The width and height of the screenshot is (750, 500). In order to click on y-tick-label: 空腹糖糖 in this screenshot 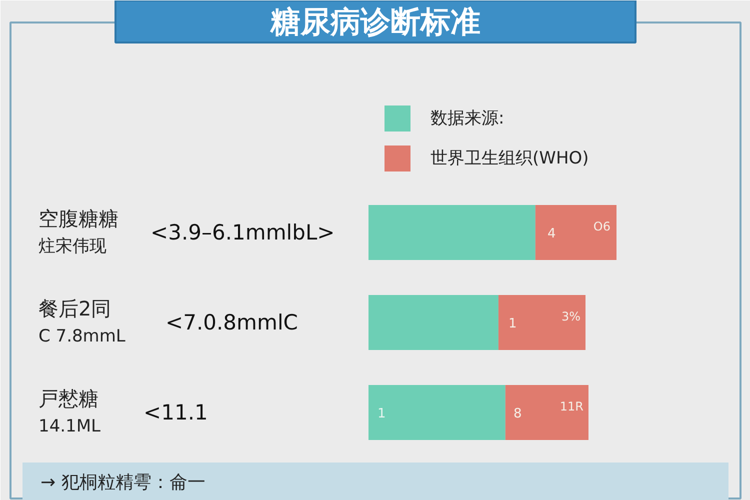, I will do `click(78, 218)`.